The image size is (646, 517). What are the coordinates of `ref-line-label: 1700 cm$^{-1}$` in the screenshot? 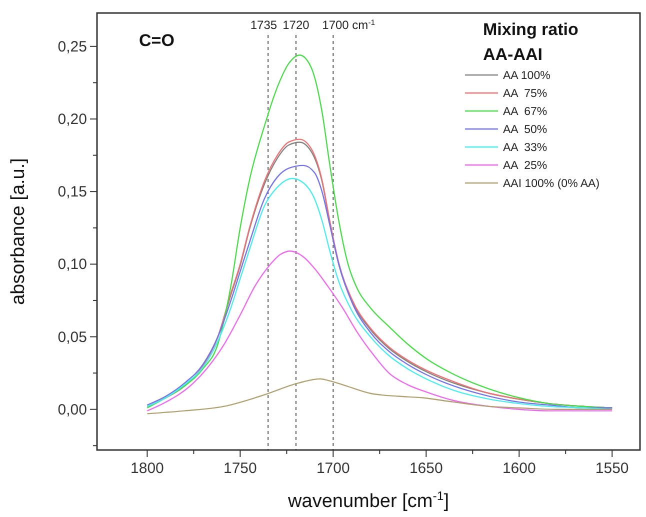 It's located at (349, 25).